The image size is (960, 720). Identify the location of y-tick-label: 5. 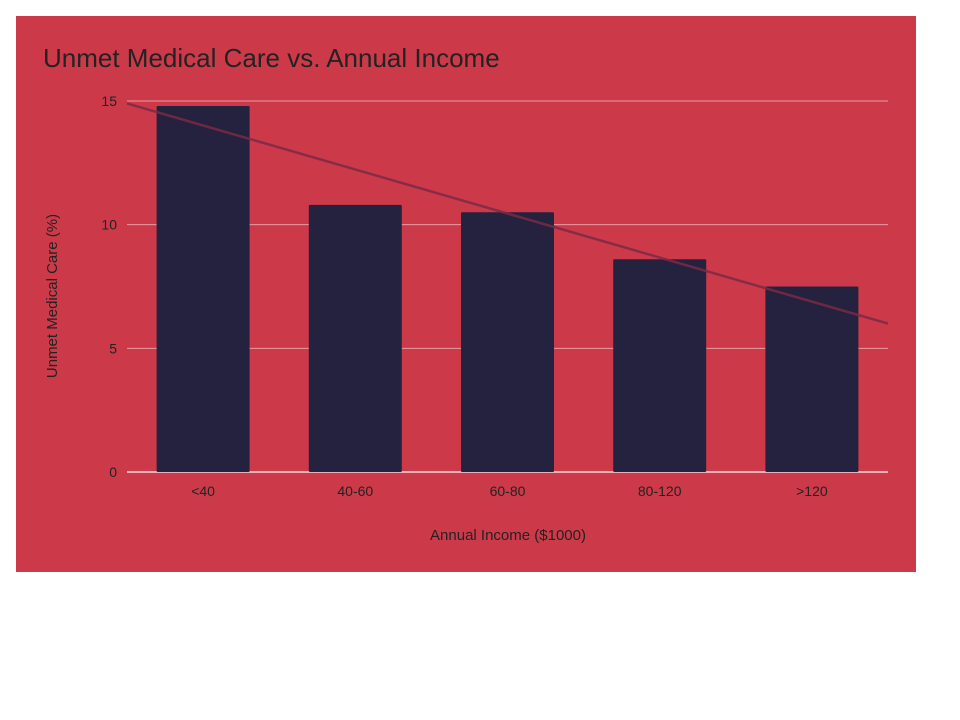
(113, 348).